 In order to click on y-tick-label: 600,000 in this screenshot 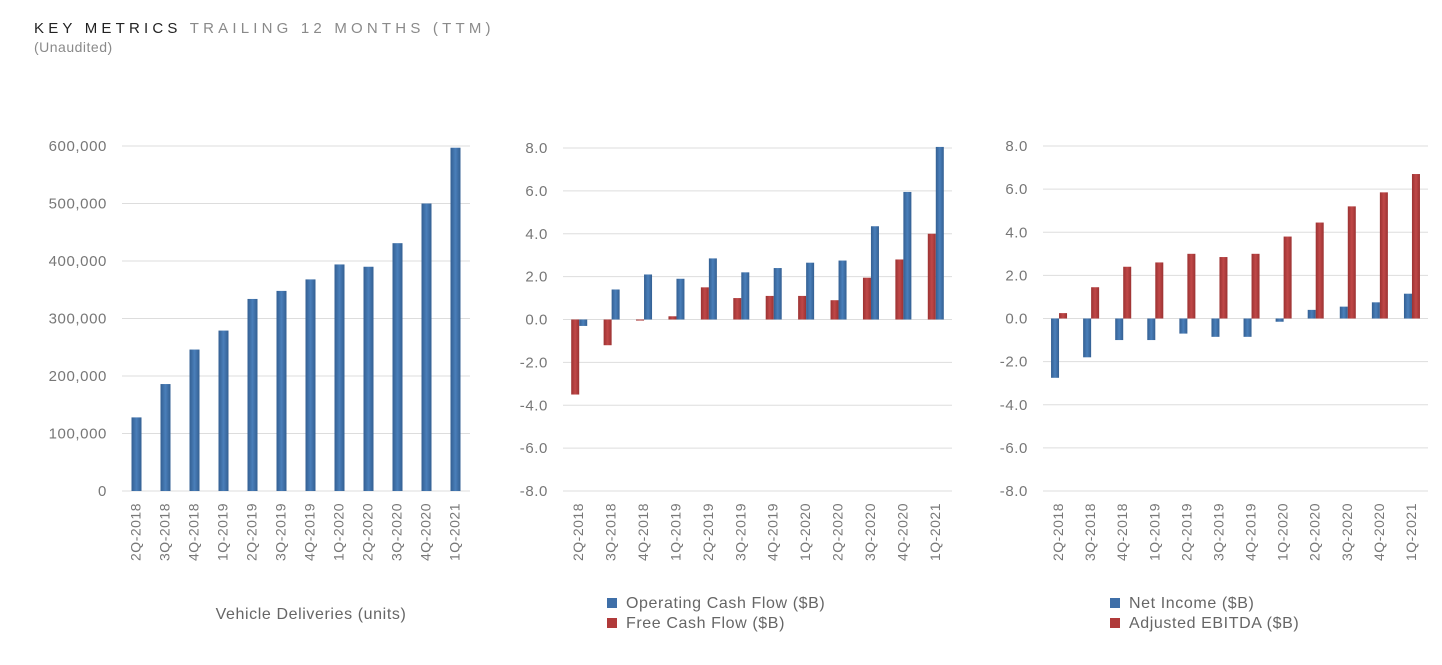, I will do `click(78, 146)`.